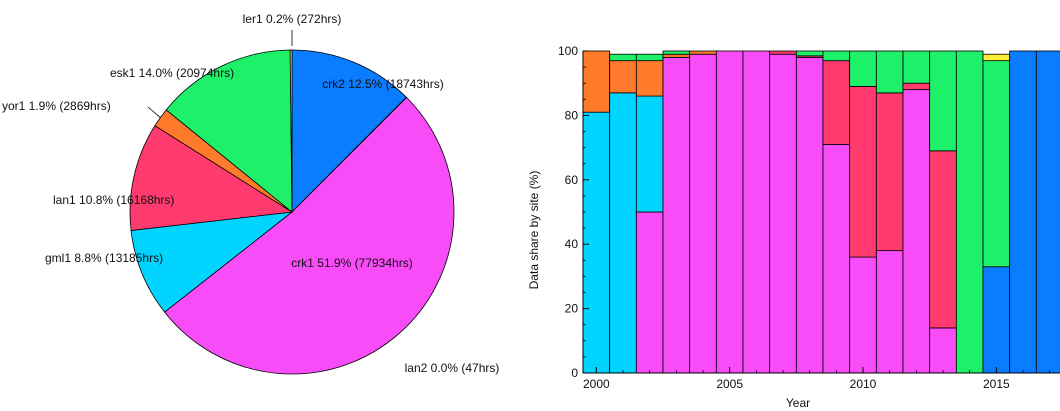 Image resolution: width=1060 pixels, height=411 pixels. Describe the element at coordinates (783, 213) in the screenshot. I see `bar-2007-crk1` at that location.